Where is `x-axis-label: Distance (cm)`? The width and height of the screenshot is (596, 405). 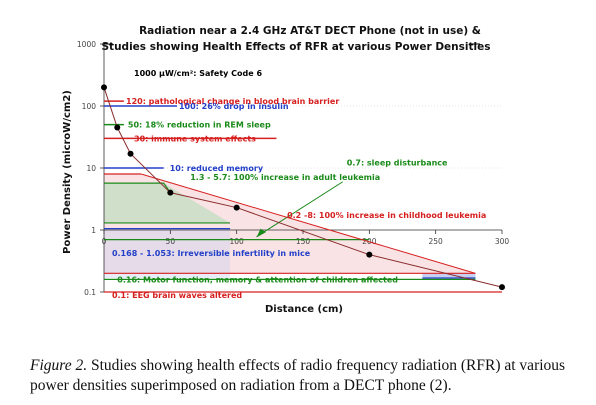 x-axis-label: Distance (cm) is located at coordinates (304, 309).